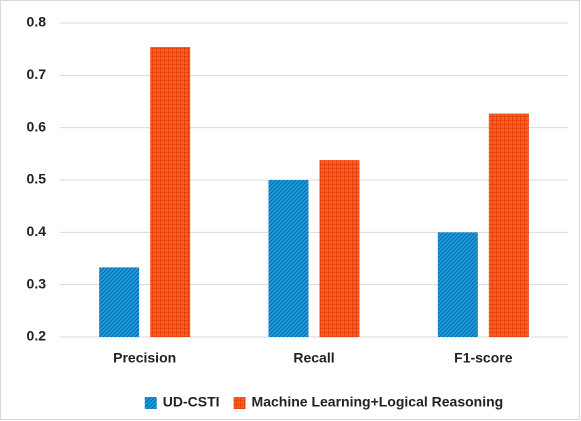 This screenshot has width=581, height=421. What do you see at coordinates (37, 336) in the screenshot?
I see `y-tick-label: 0.2` at bounding box center [37, 336].